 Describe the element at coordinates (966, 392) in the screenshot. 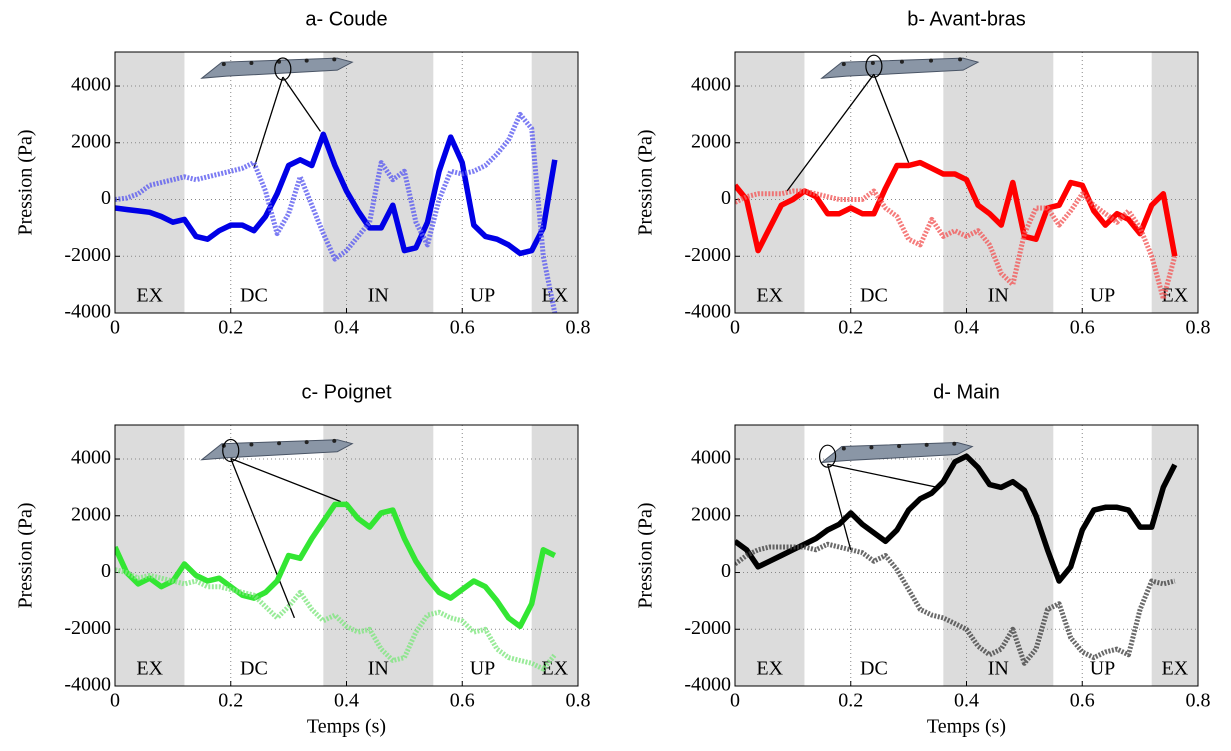

I see `chart-title: d- Main` at that location.